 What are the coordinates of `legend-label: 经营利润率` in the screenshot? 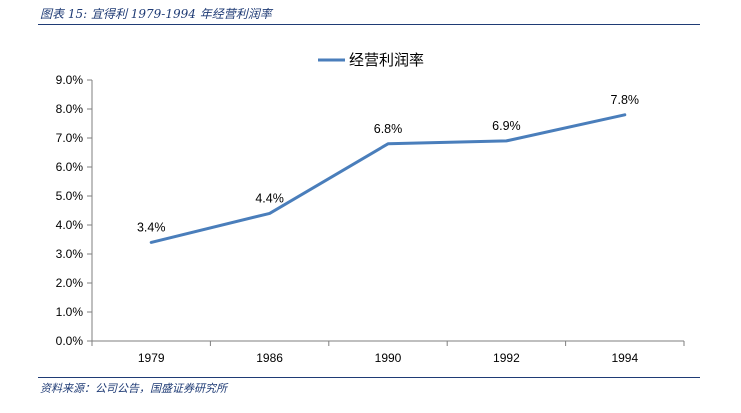 It's located at (386, 60).